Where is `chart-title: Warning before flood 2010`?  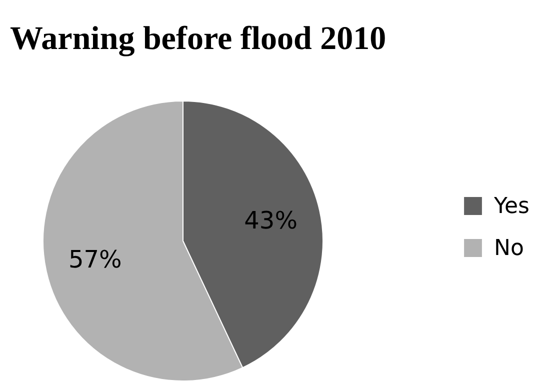 chart-title: Warning before flood 2010 is located at coordinates (198, 39).